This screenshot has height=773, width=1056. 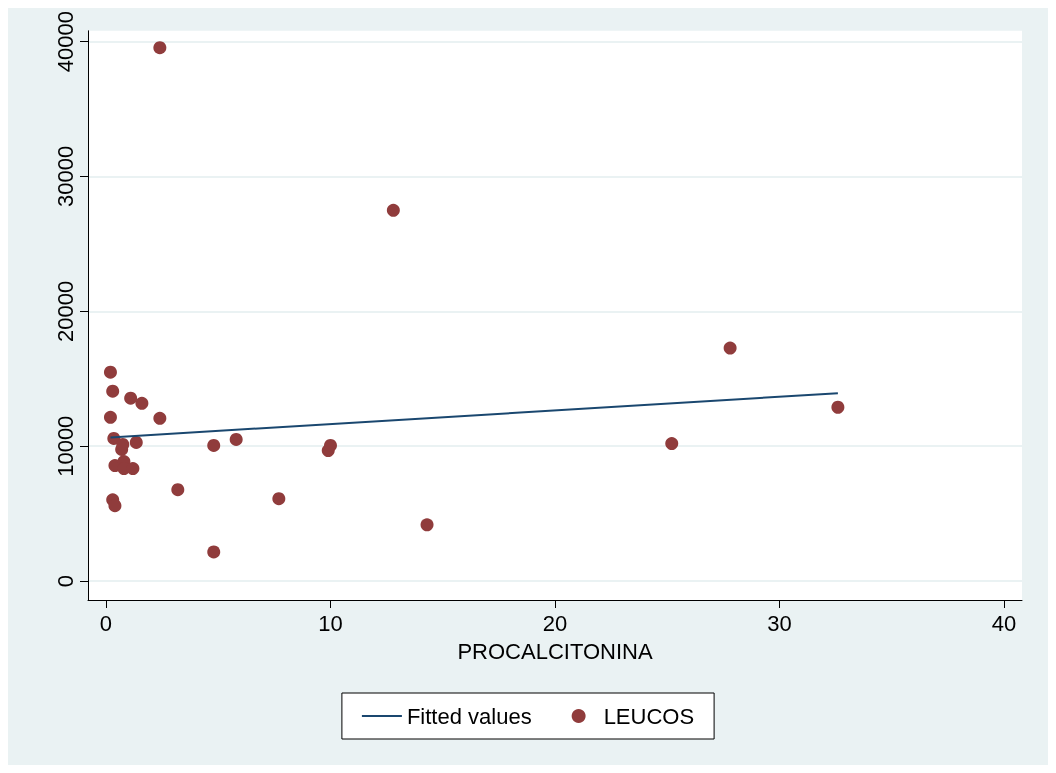 What do you see at coordinates (649, 716) in the screenshot?
I see `legend-label: LEUCOS` at bounding box center [649, 716].